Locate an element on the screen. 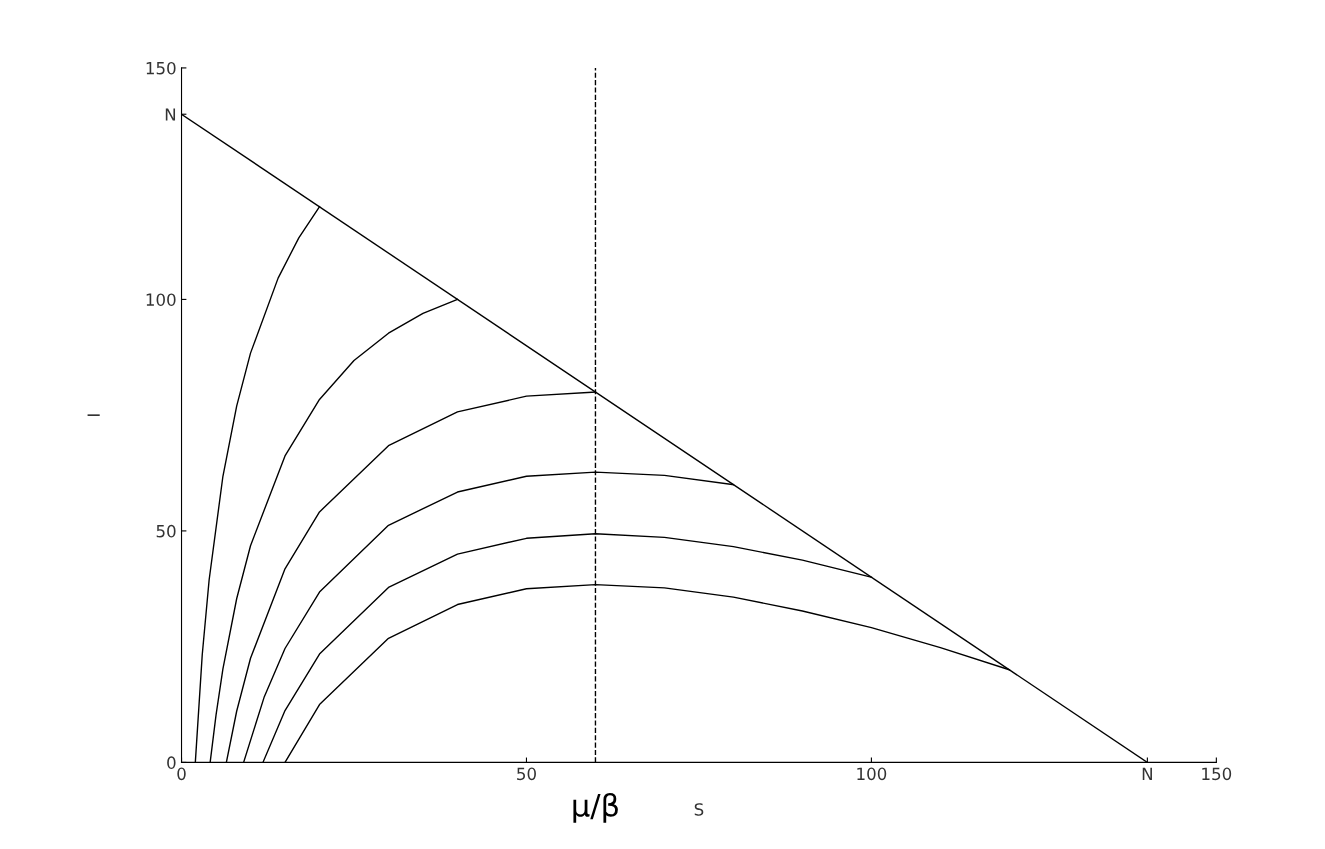 This screenshot has height=849, width=1325. x-axis-title: S is located at coordinates (699, 809).